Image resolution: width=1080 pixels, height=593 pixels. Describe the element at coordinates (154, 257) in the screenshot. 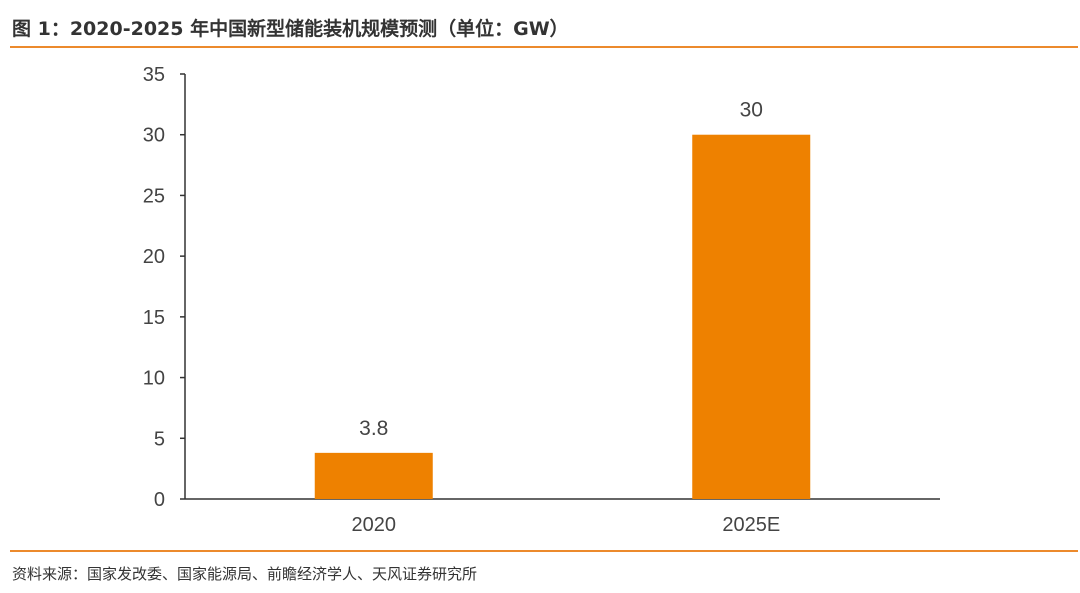

I see `y-tick-label: 20` at that location.